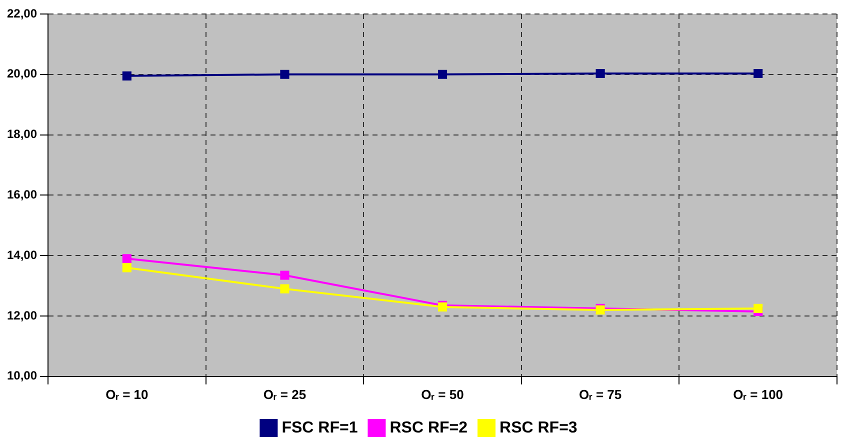 This screenshot has height=446, width=847. What do you see at coordinates (22, 13) in the screenshot?
I see `y-tick-label: 22,00` at bounding box center [22, 13].